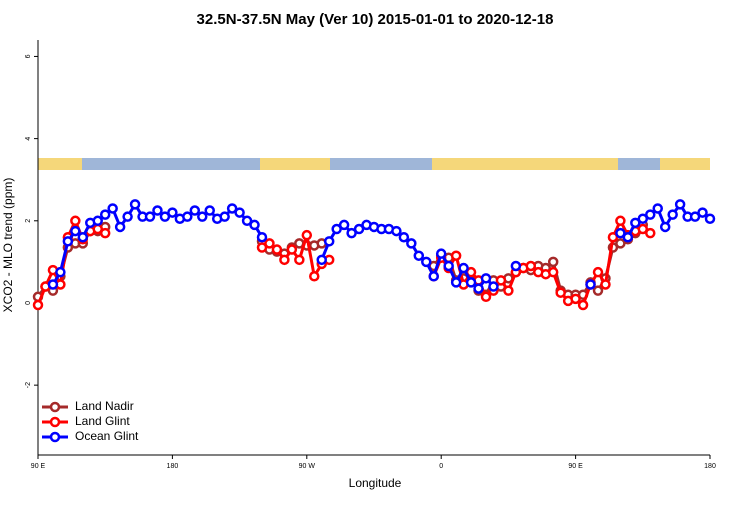 This screenshot has width=750, height=505. What do you see at coordinates (28, 56) in the screenshot?
I see `y-tick-label: 6` at bounding box center [28, 56].